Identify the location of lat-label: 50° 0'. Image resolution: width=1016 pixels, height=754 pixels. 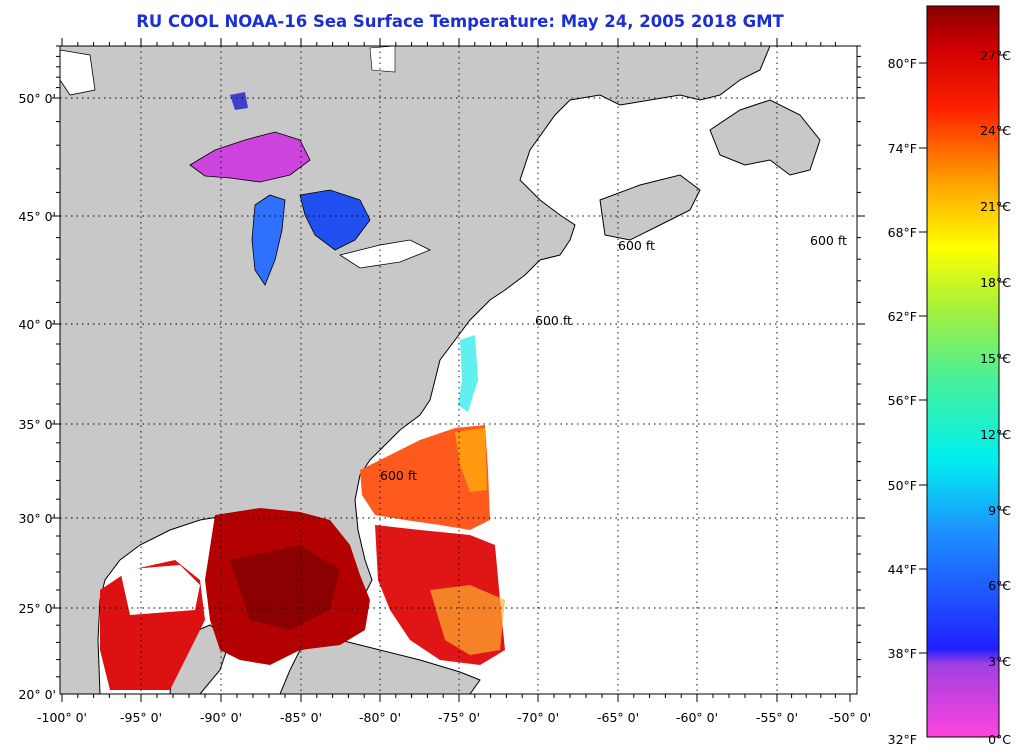
(37, 98).